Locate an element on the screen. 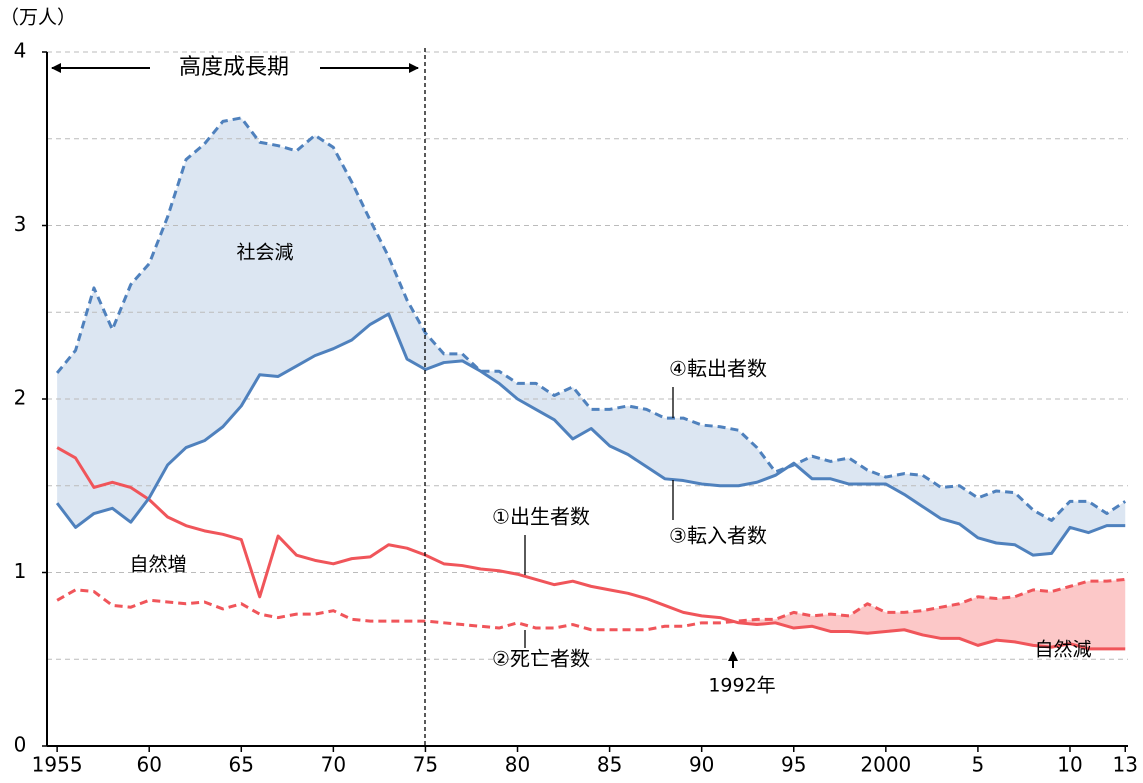 This screenshot has height=783, width=1143. annotation: 自然増 is located at coordinates (157, 565).